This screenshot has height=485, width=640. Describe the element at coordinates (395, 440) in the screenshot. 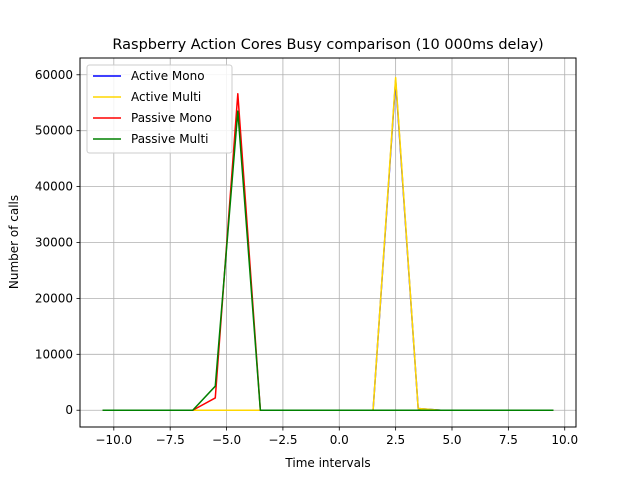

I see `x-tick-label: 2.5` at that location.